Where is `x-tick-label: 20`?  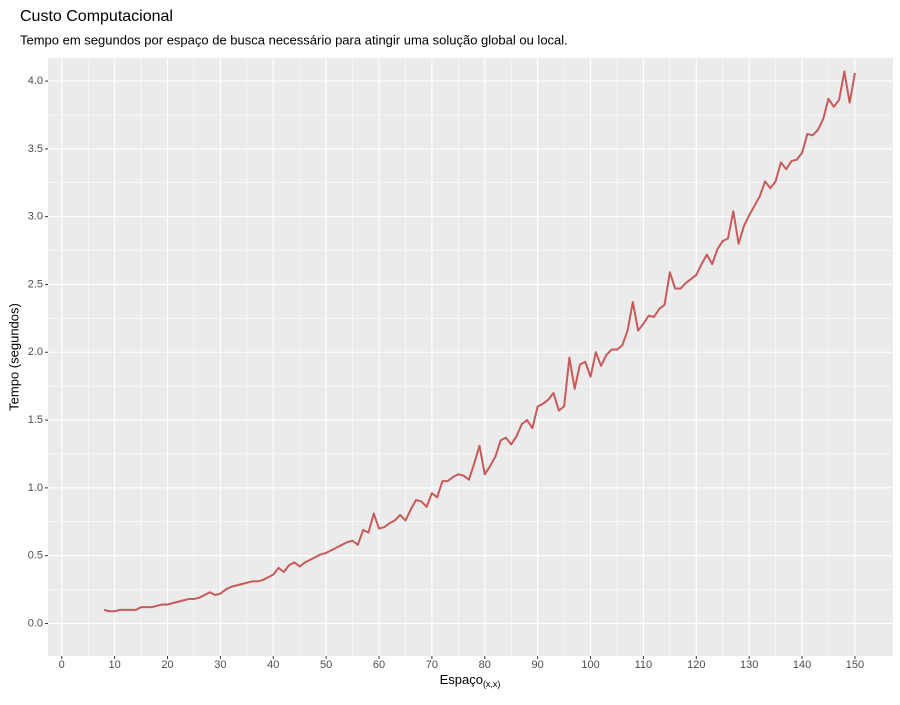
x-tick-label: 20 is located at coordinates (167, 665).